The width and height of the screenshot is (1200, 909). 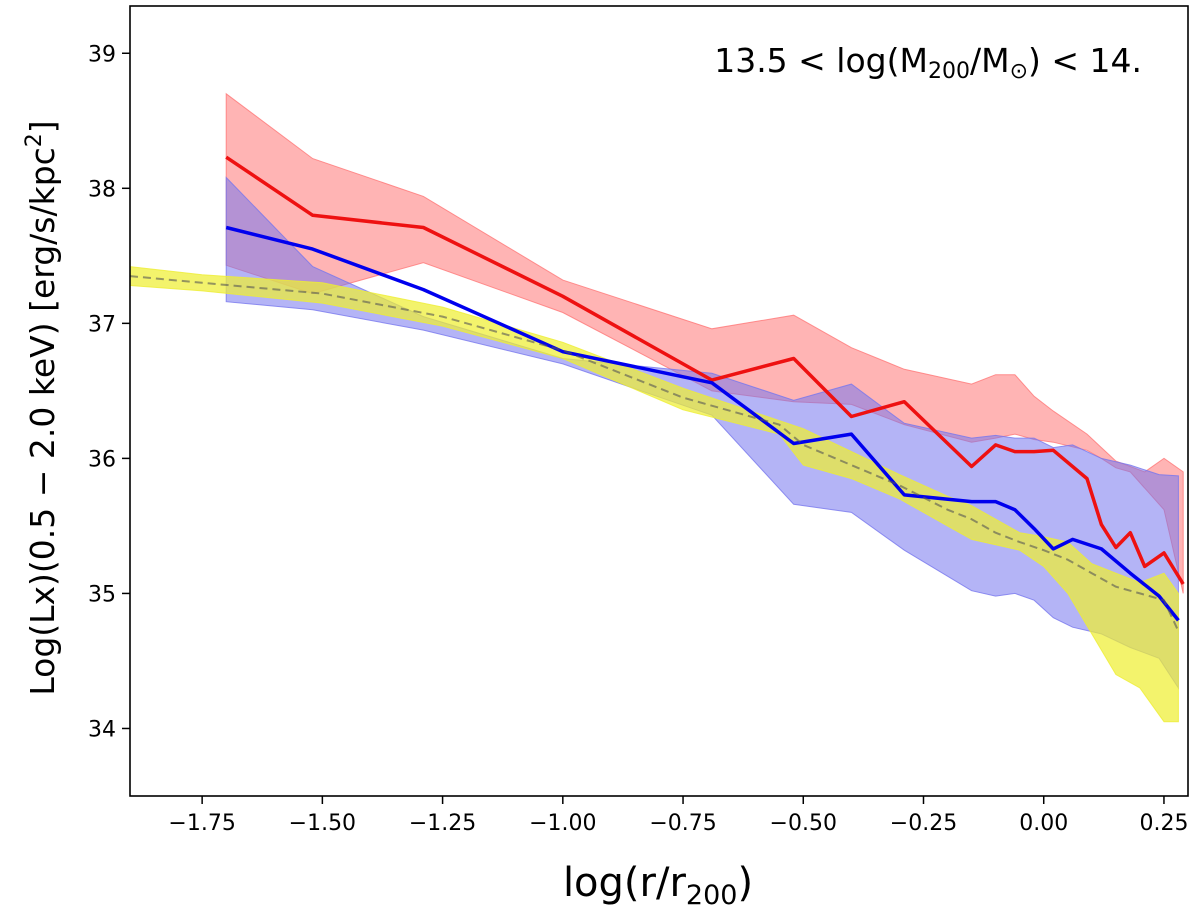 What do you see at coordinates (42, 126) in the screenshot?
I see `y-axis-label-close: ]` at bounding box center [42, 126].